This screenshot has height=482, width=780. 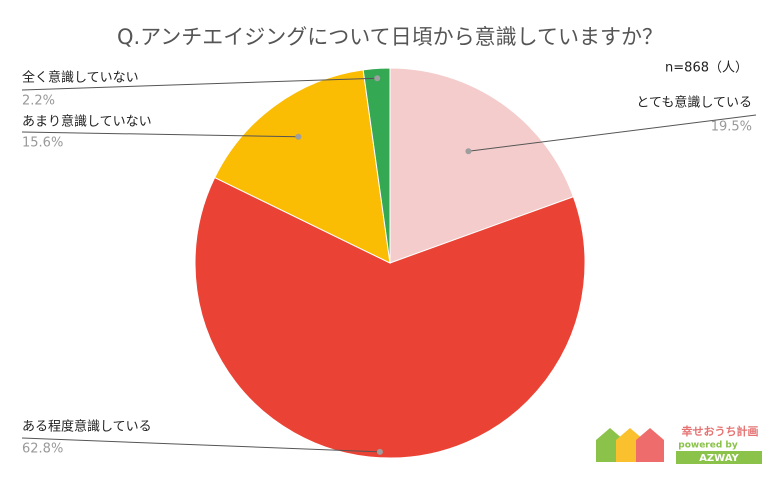 I want to click on chart-subtitle: n=868（人）, so click(x=706, y=68).